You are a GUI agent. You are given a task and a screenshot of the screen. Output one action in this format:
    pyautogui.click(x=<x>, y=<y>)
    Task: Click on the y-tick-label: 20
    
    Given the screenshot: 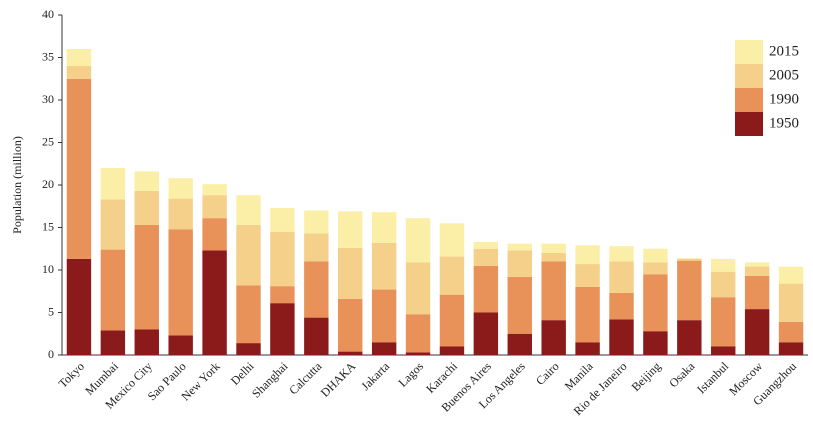 What is the action you would take?
    pyautogui.click(x=48, y=184)
    